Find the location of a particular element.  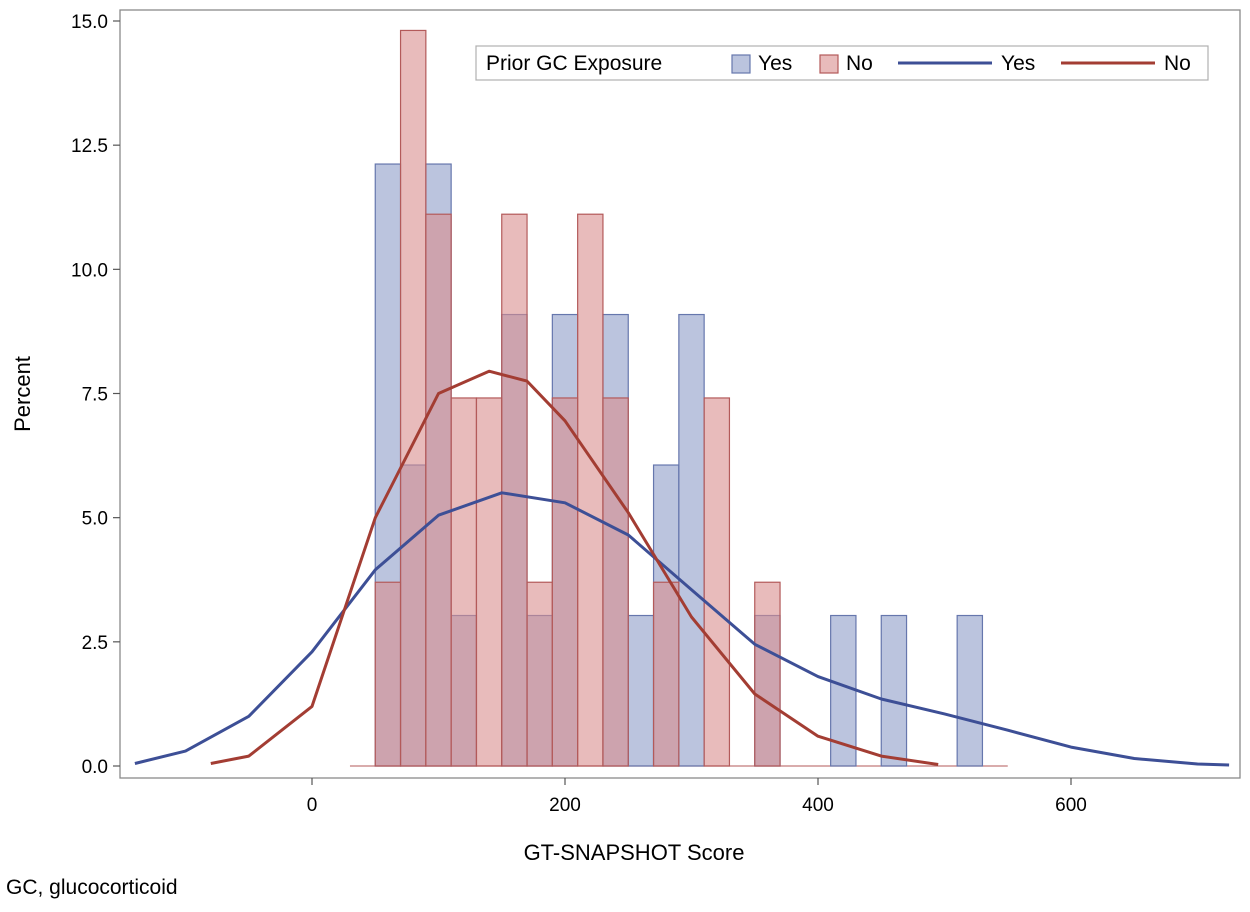

legend-swatch-yes is located at coordinates (741, 64).